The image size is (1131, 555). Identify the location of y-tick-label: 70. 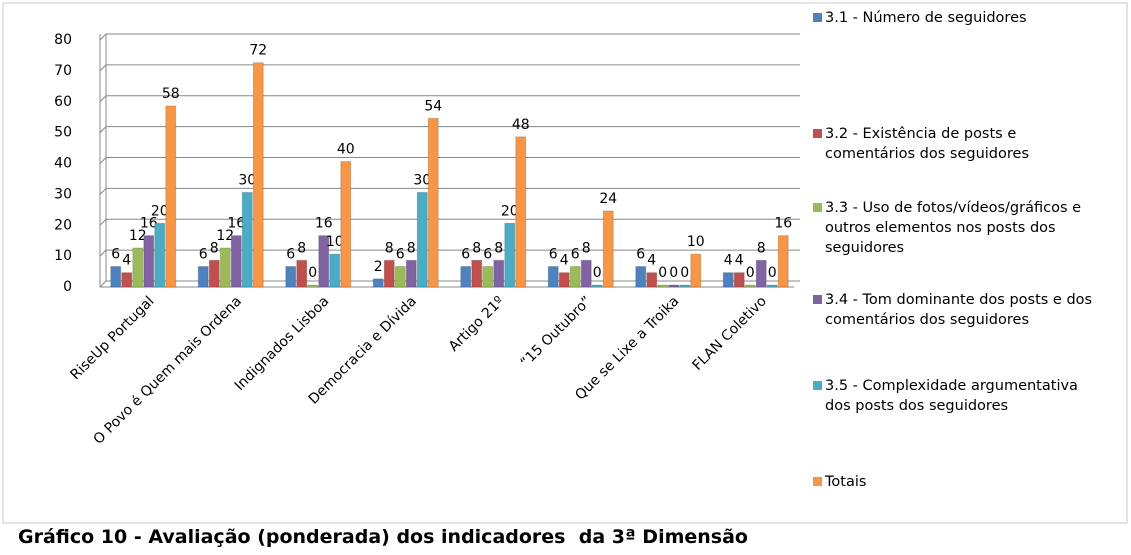
(63, 71).